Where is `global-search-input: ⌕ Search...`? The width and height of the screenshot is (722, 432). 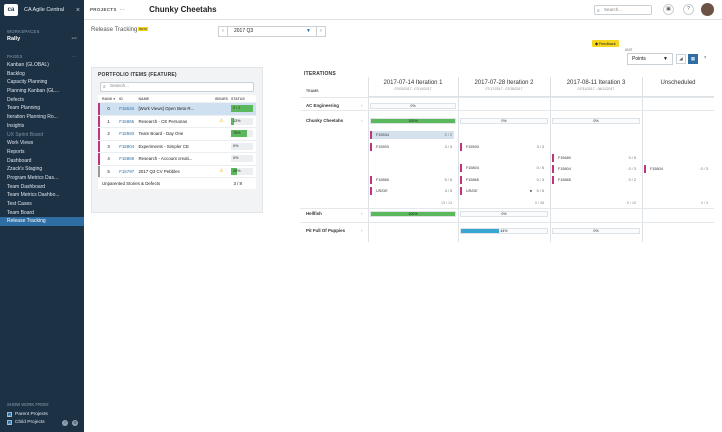
global-search-input: ⌕ Search... is located at coordinates (623, 10).